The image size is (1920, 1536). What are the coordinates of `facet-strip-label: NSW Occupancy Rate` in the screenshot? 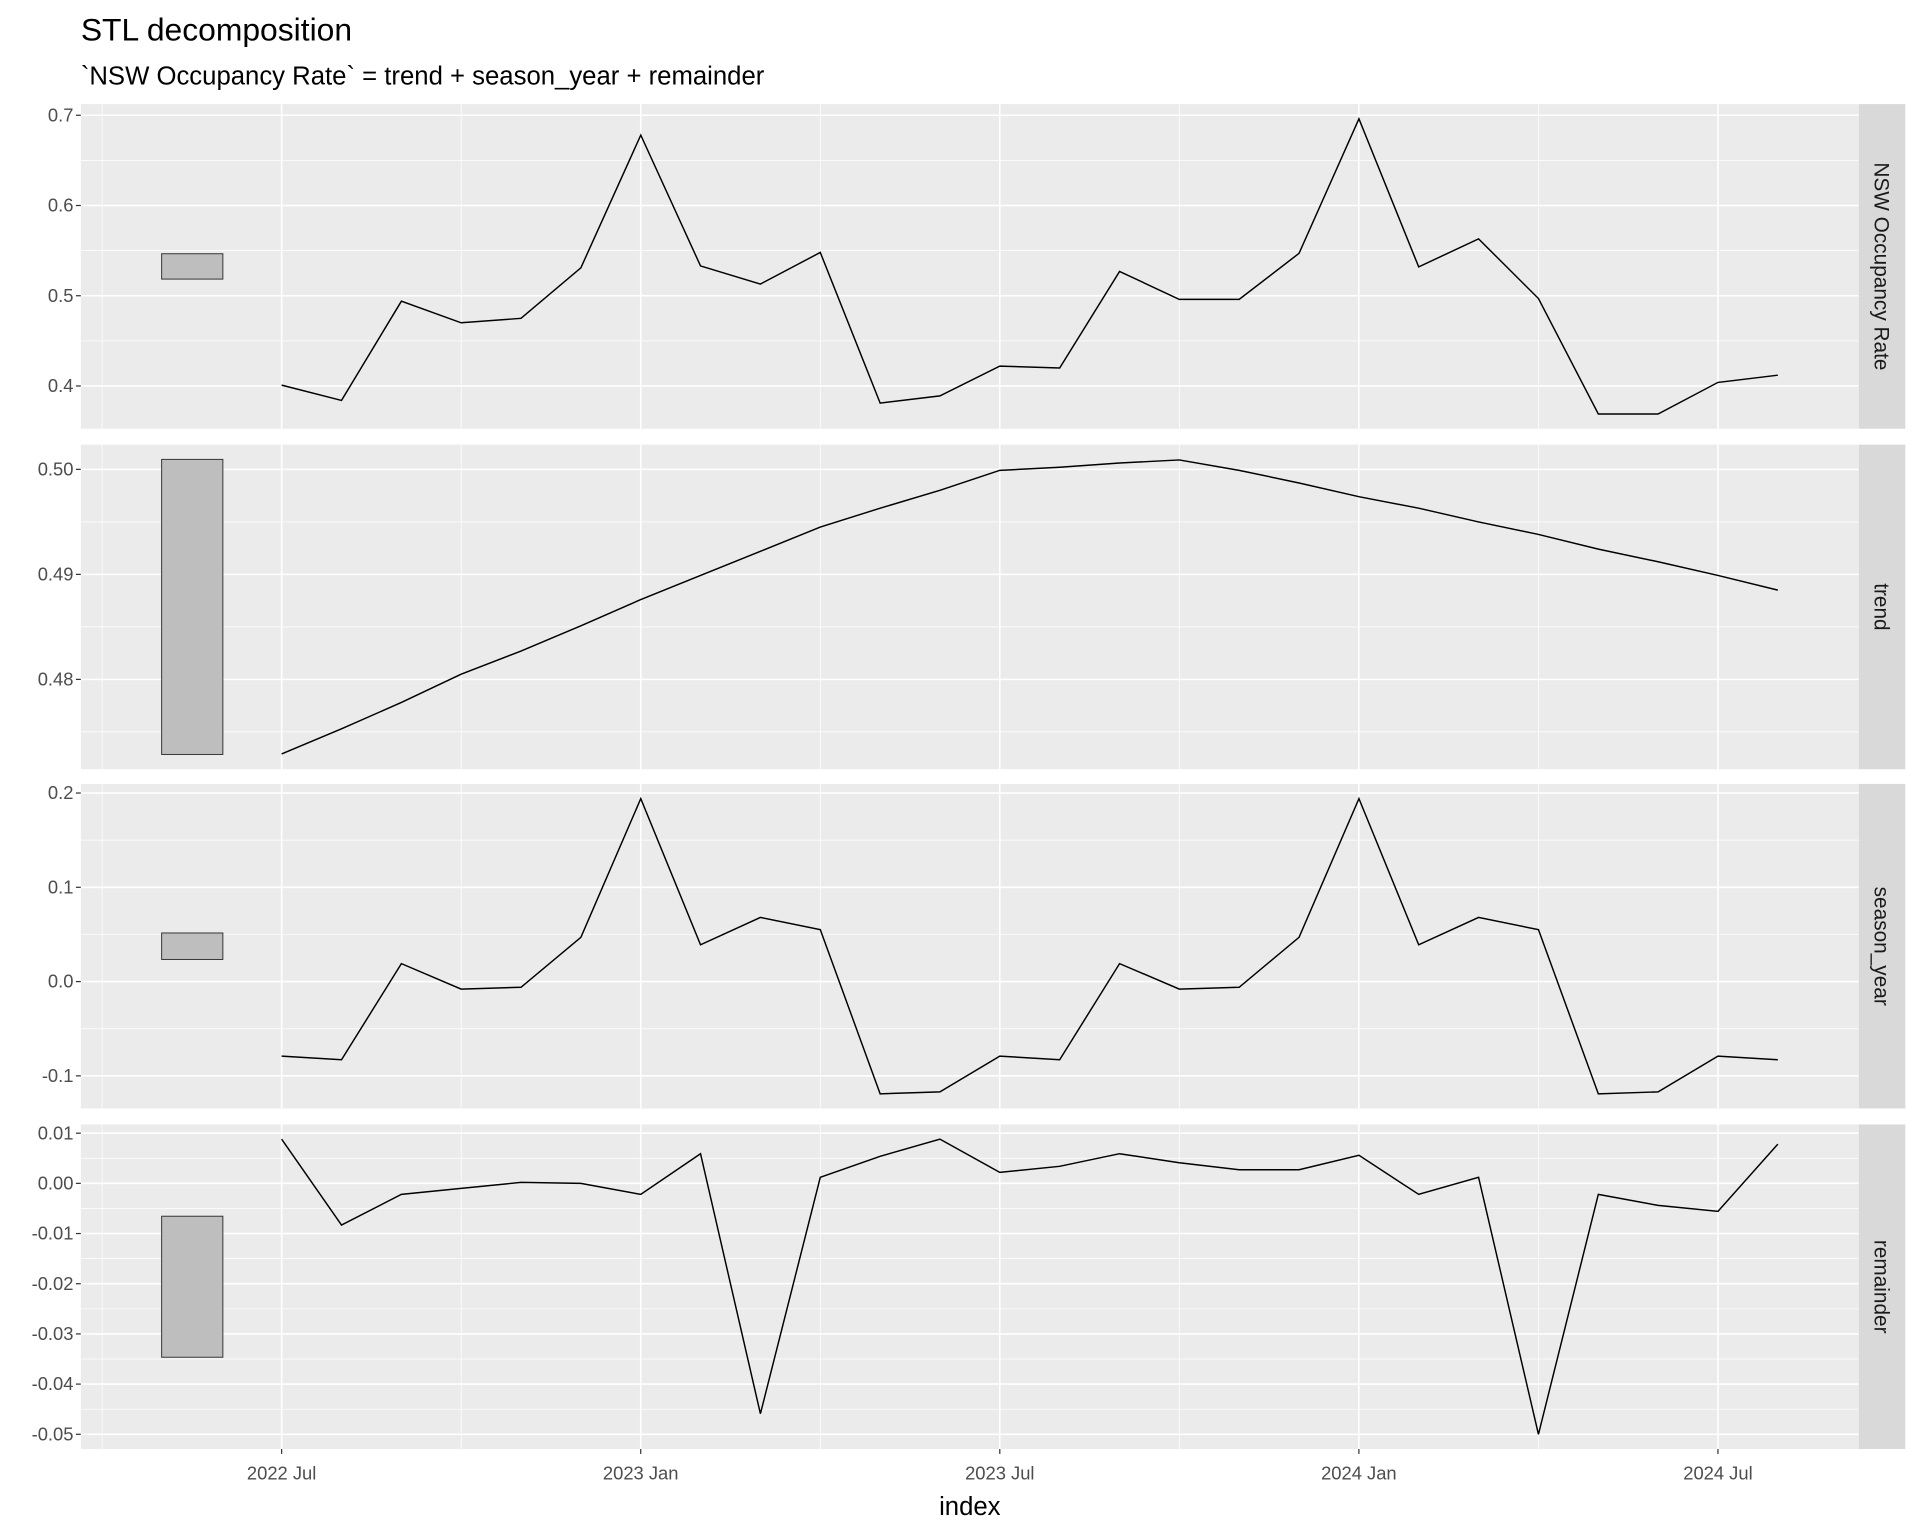 It's located at (1881, 266).